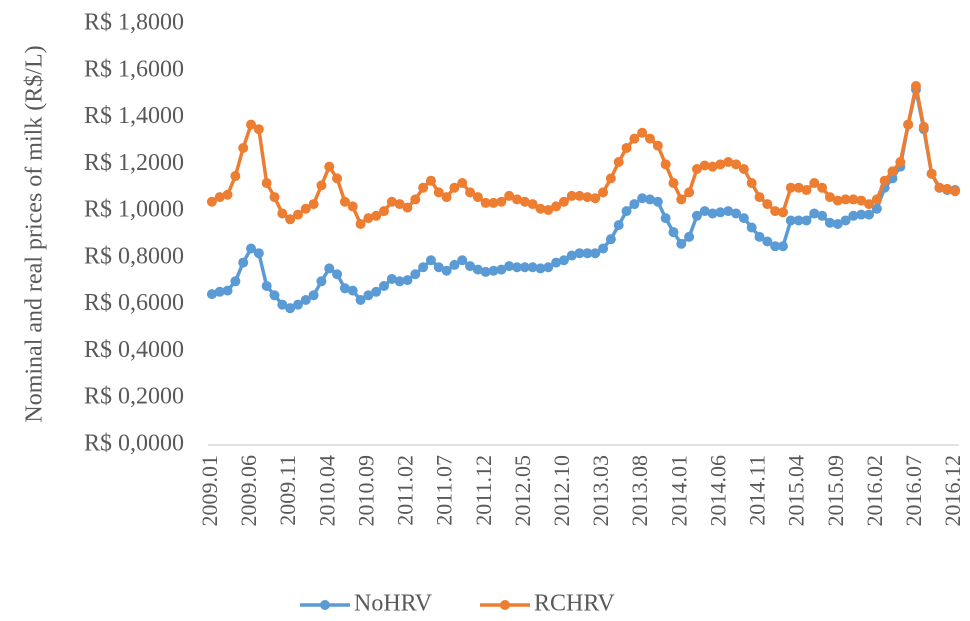 The width and height of the screenshot is (970, 621). Describe the element at coordinates (393, 604) in the screenshot. I see `legend-label: NoHRV` at that location.